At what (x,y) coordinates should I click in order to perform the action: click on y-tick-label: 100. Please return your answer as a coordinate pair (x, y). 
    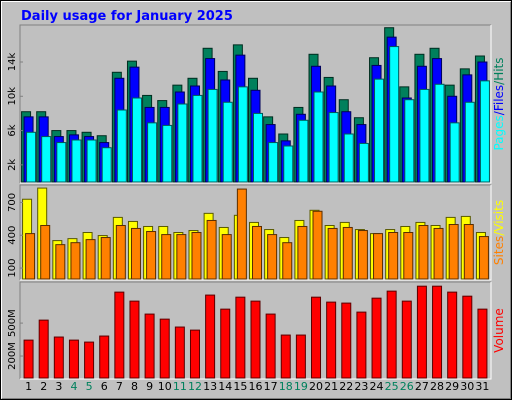
    Looking at the image, I should click on (12, 268).